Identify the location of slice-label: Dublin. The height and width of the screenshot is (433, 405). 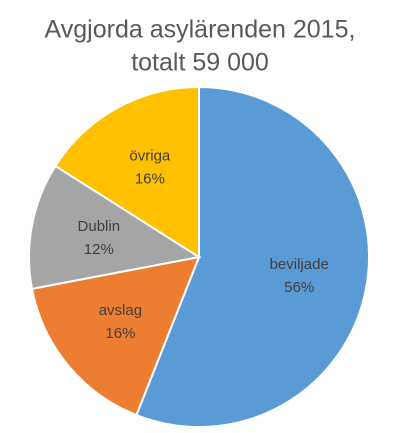
(99, 226).